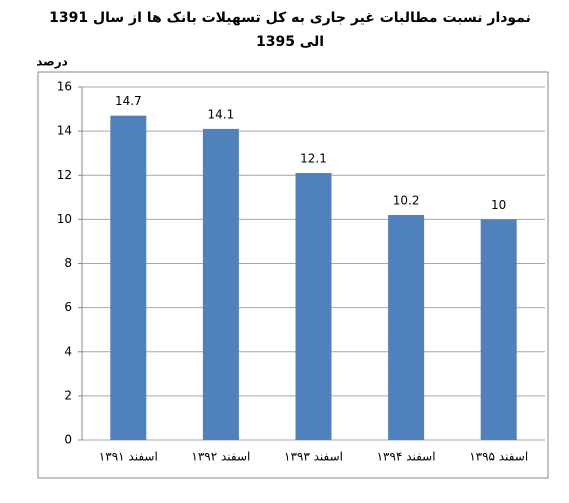 This screenshot has height=503, width=569. Describe the element at coordinates (406, 200) in the screenshot. I see `data-label: 10.2` at that location.